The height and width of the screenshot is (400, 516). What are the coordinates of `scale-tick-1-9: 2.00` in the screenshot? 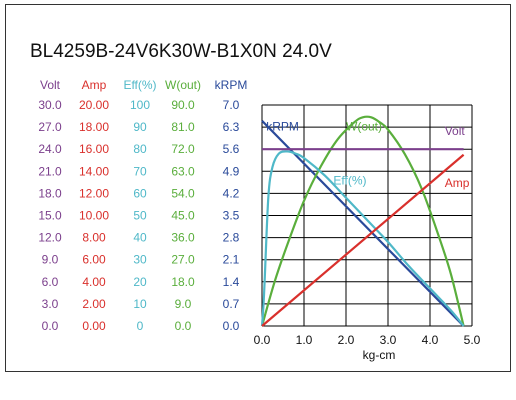 It's located at (94, 304).